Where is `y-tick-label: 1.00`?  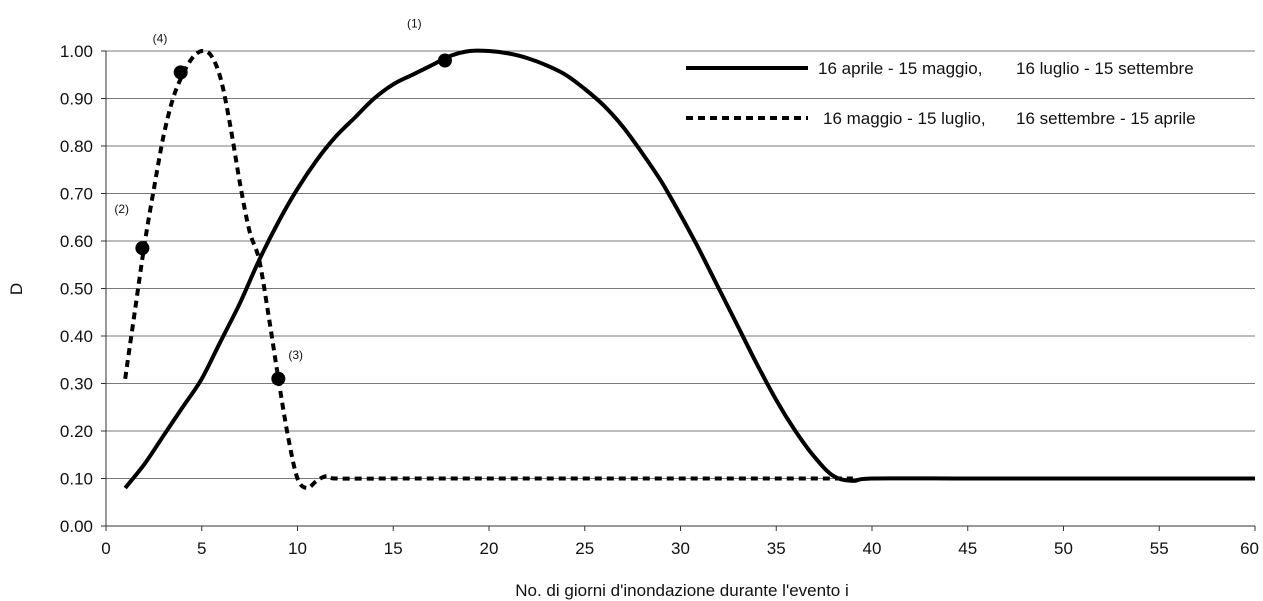 y-tick-label: 1.00 is located at coordinates (76, 51).